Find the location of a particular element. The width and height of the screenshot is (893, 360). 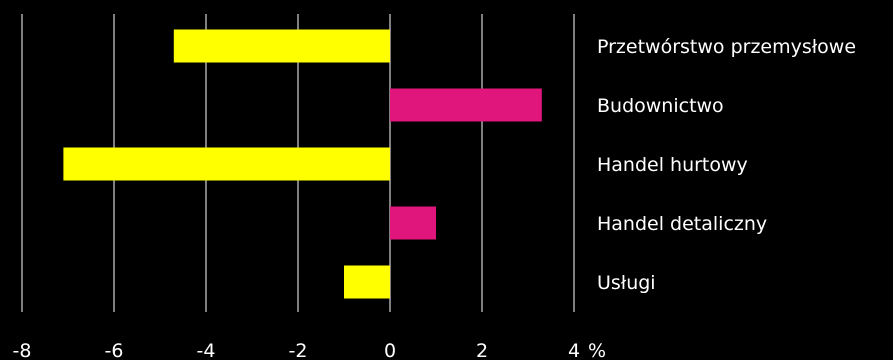

x-tick-label: 0 is located at coordinates (390, 350).